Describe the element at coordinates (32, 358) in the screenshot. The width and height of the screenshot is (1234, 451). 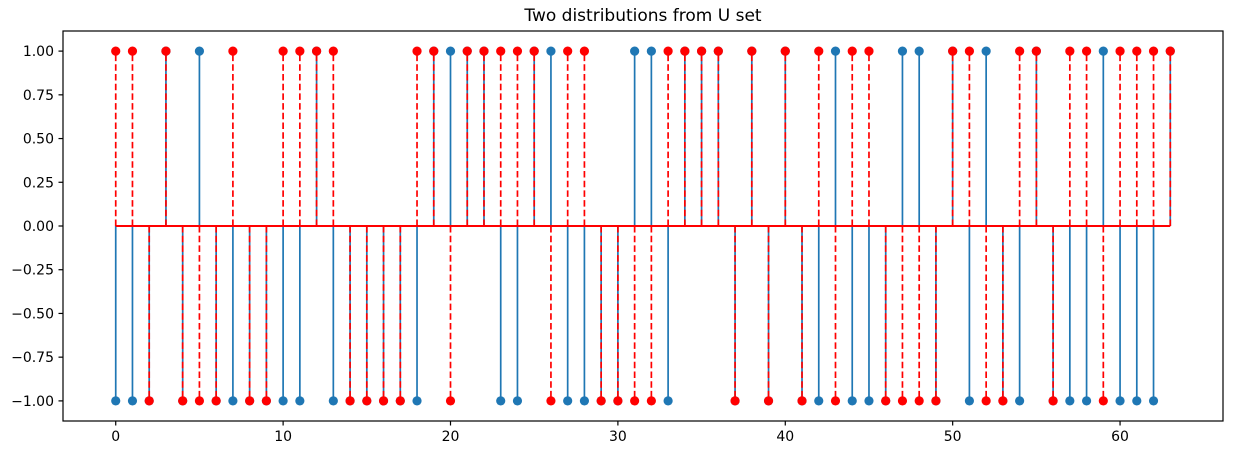
I see `y-tick-label: −0.75` at that location.